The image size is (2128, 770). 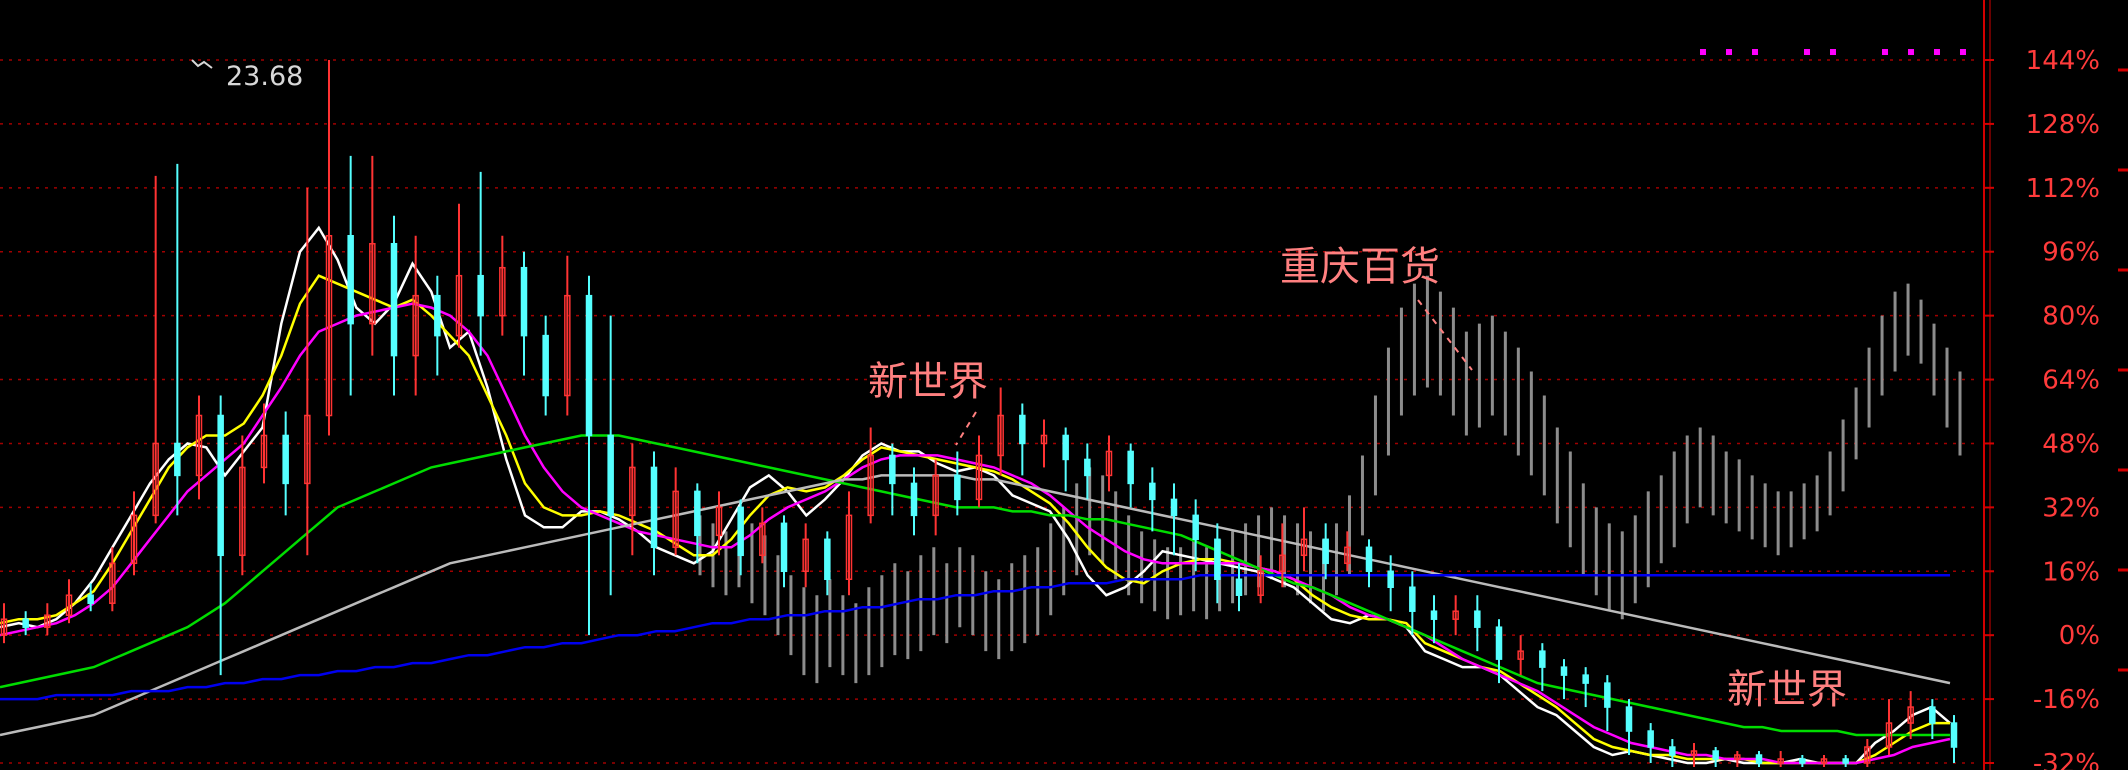 What do you see at coordinates (2066, 700) in the screenshot?
I see `y-tick-label: -16%` at bounding box center [2066, 700].